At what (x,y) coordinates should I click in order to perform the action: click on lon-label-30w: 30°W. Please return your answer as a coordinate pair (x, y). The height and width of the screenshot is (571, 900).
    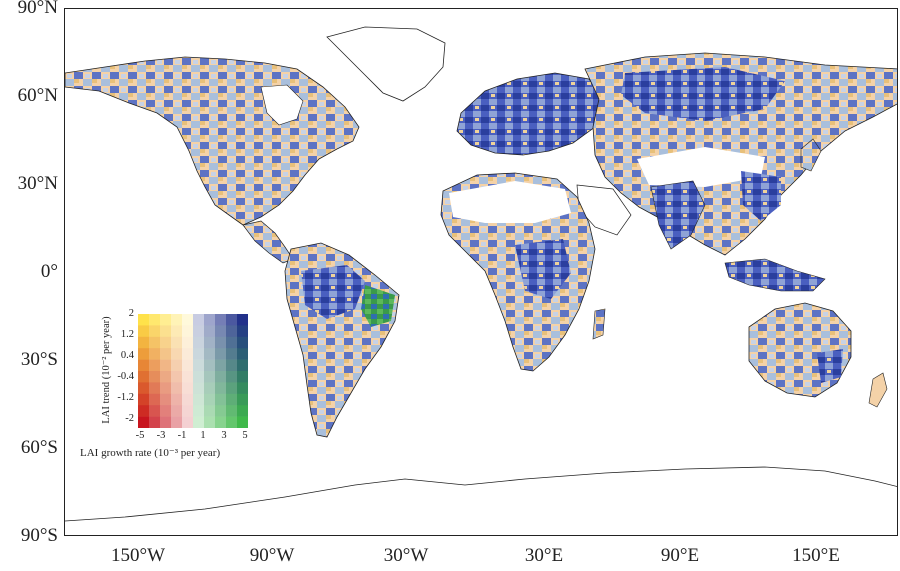
    Looking at the image, I should click on (406, 555).